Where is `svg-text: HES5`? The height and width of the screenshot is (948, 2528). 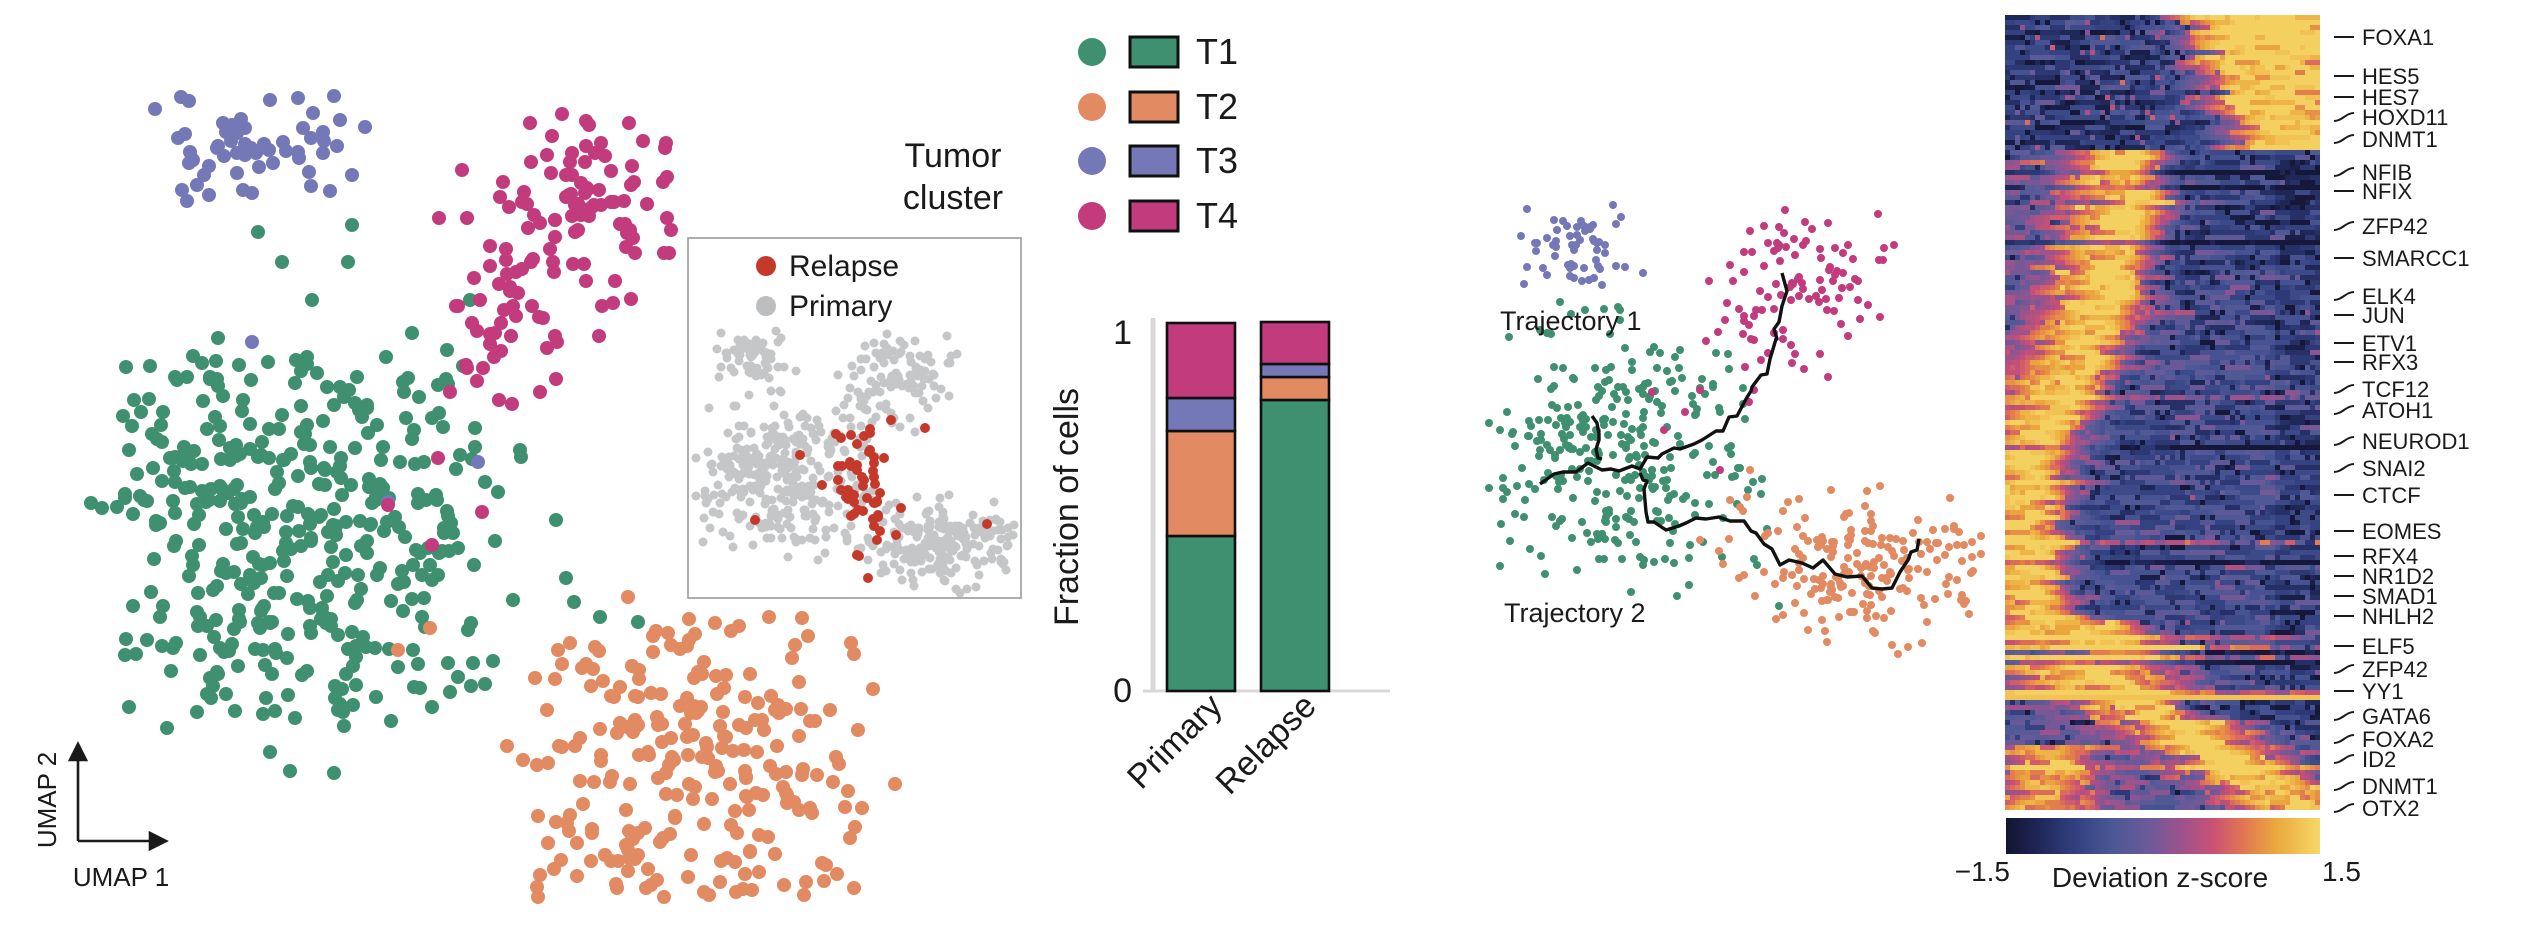 svg-text: HES5 is located at coordinates (2390, 76).